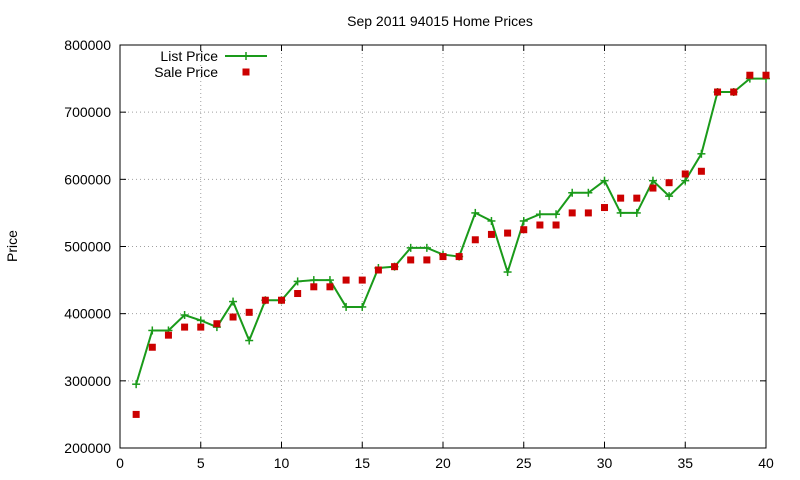 Image resolution: width=800 pixels, height=480 pixels. I want to click on legend-label: List Price, so click(189, 56).